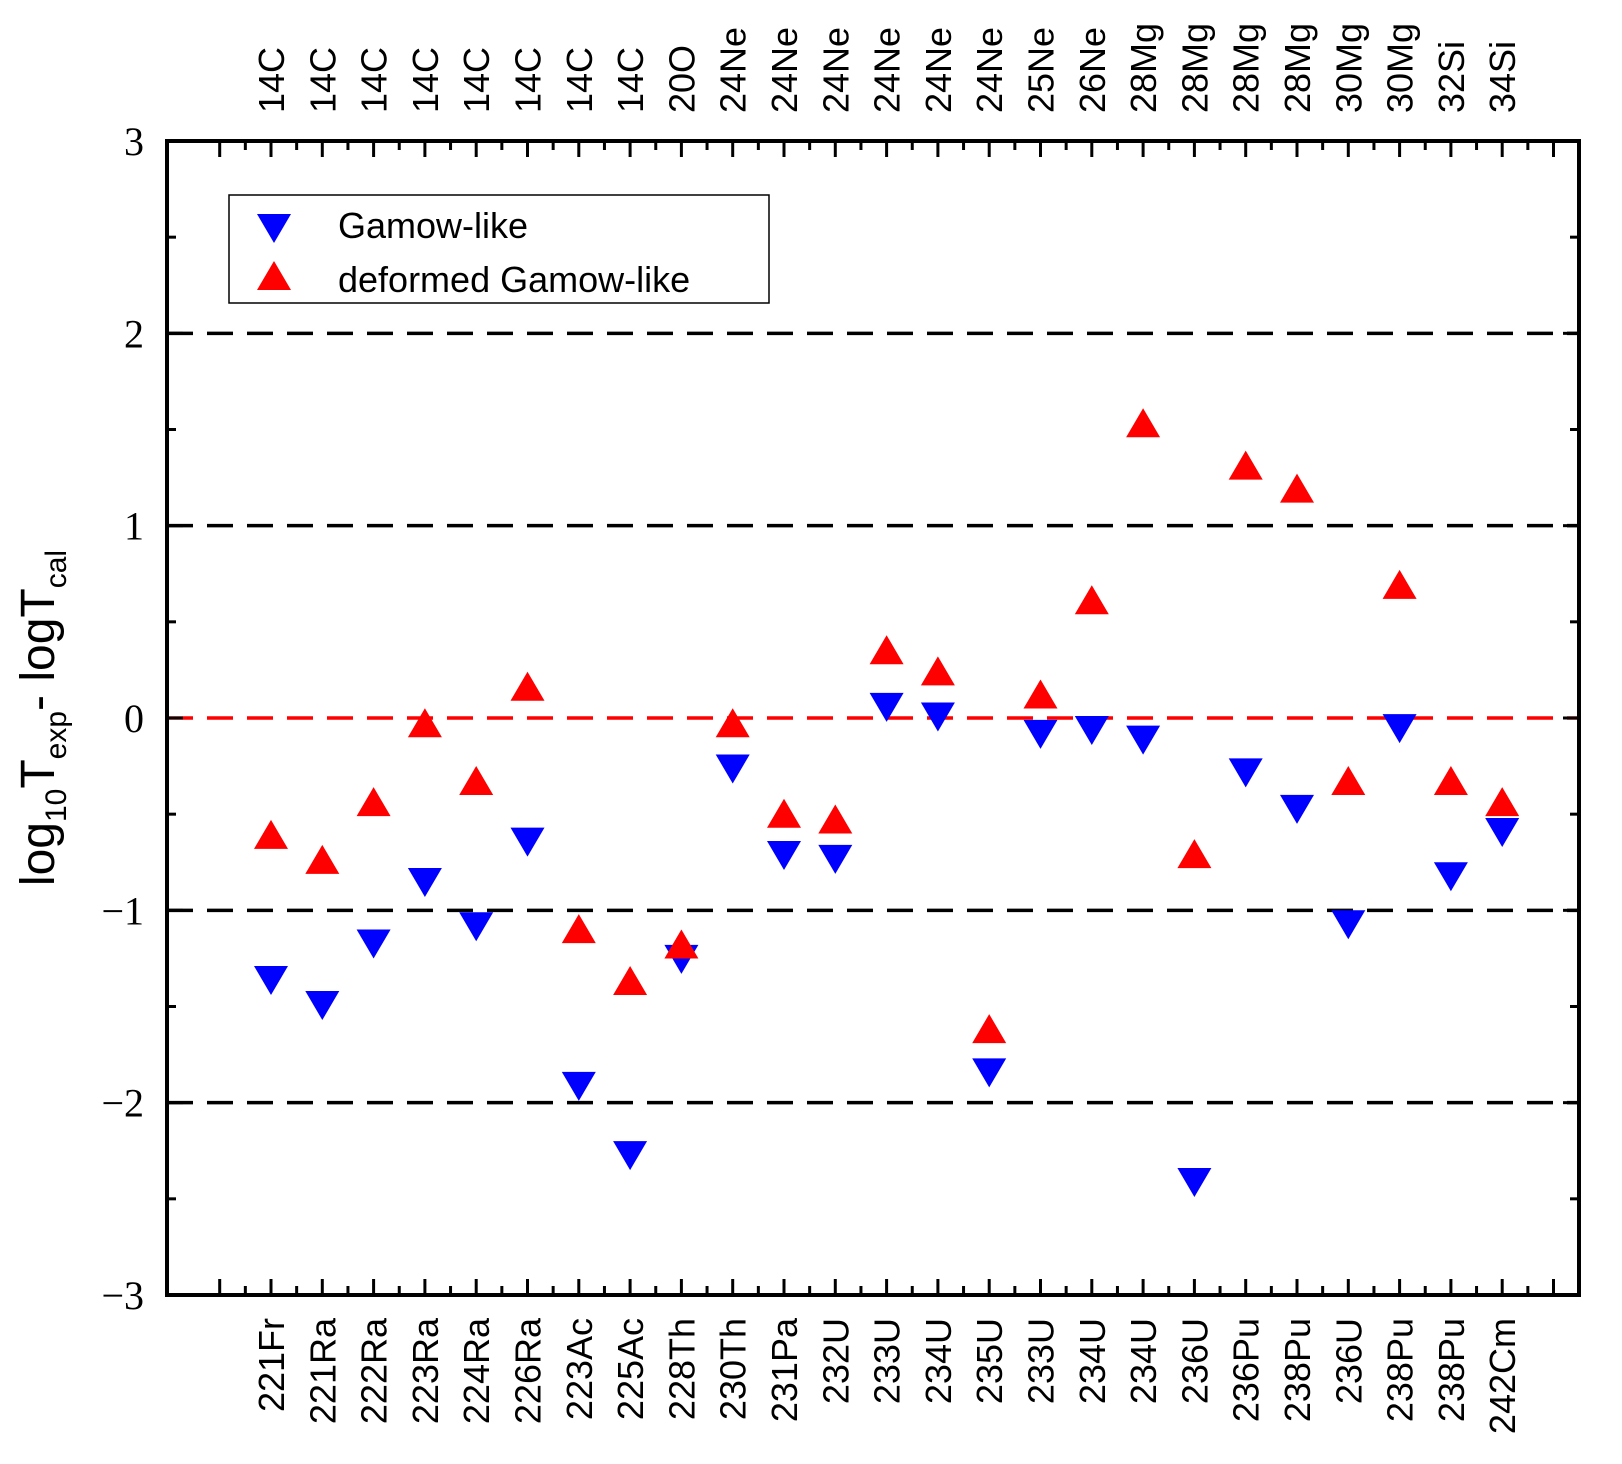 The image size is (1622, 1464). What do you see at coordinates (1041, 70) in the screenshot?
I see `x-tick-label-cluster: 25Ne` at bounding box center [1041, 70].